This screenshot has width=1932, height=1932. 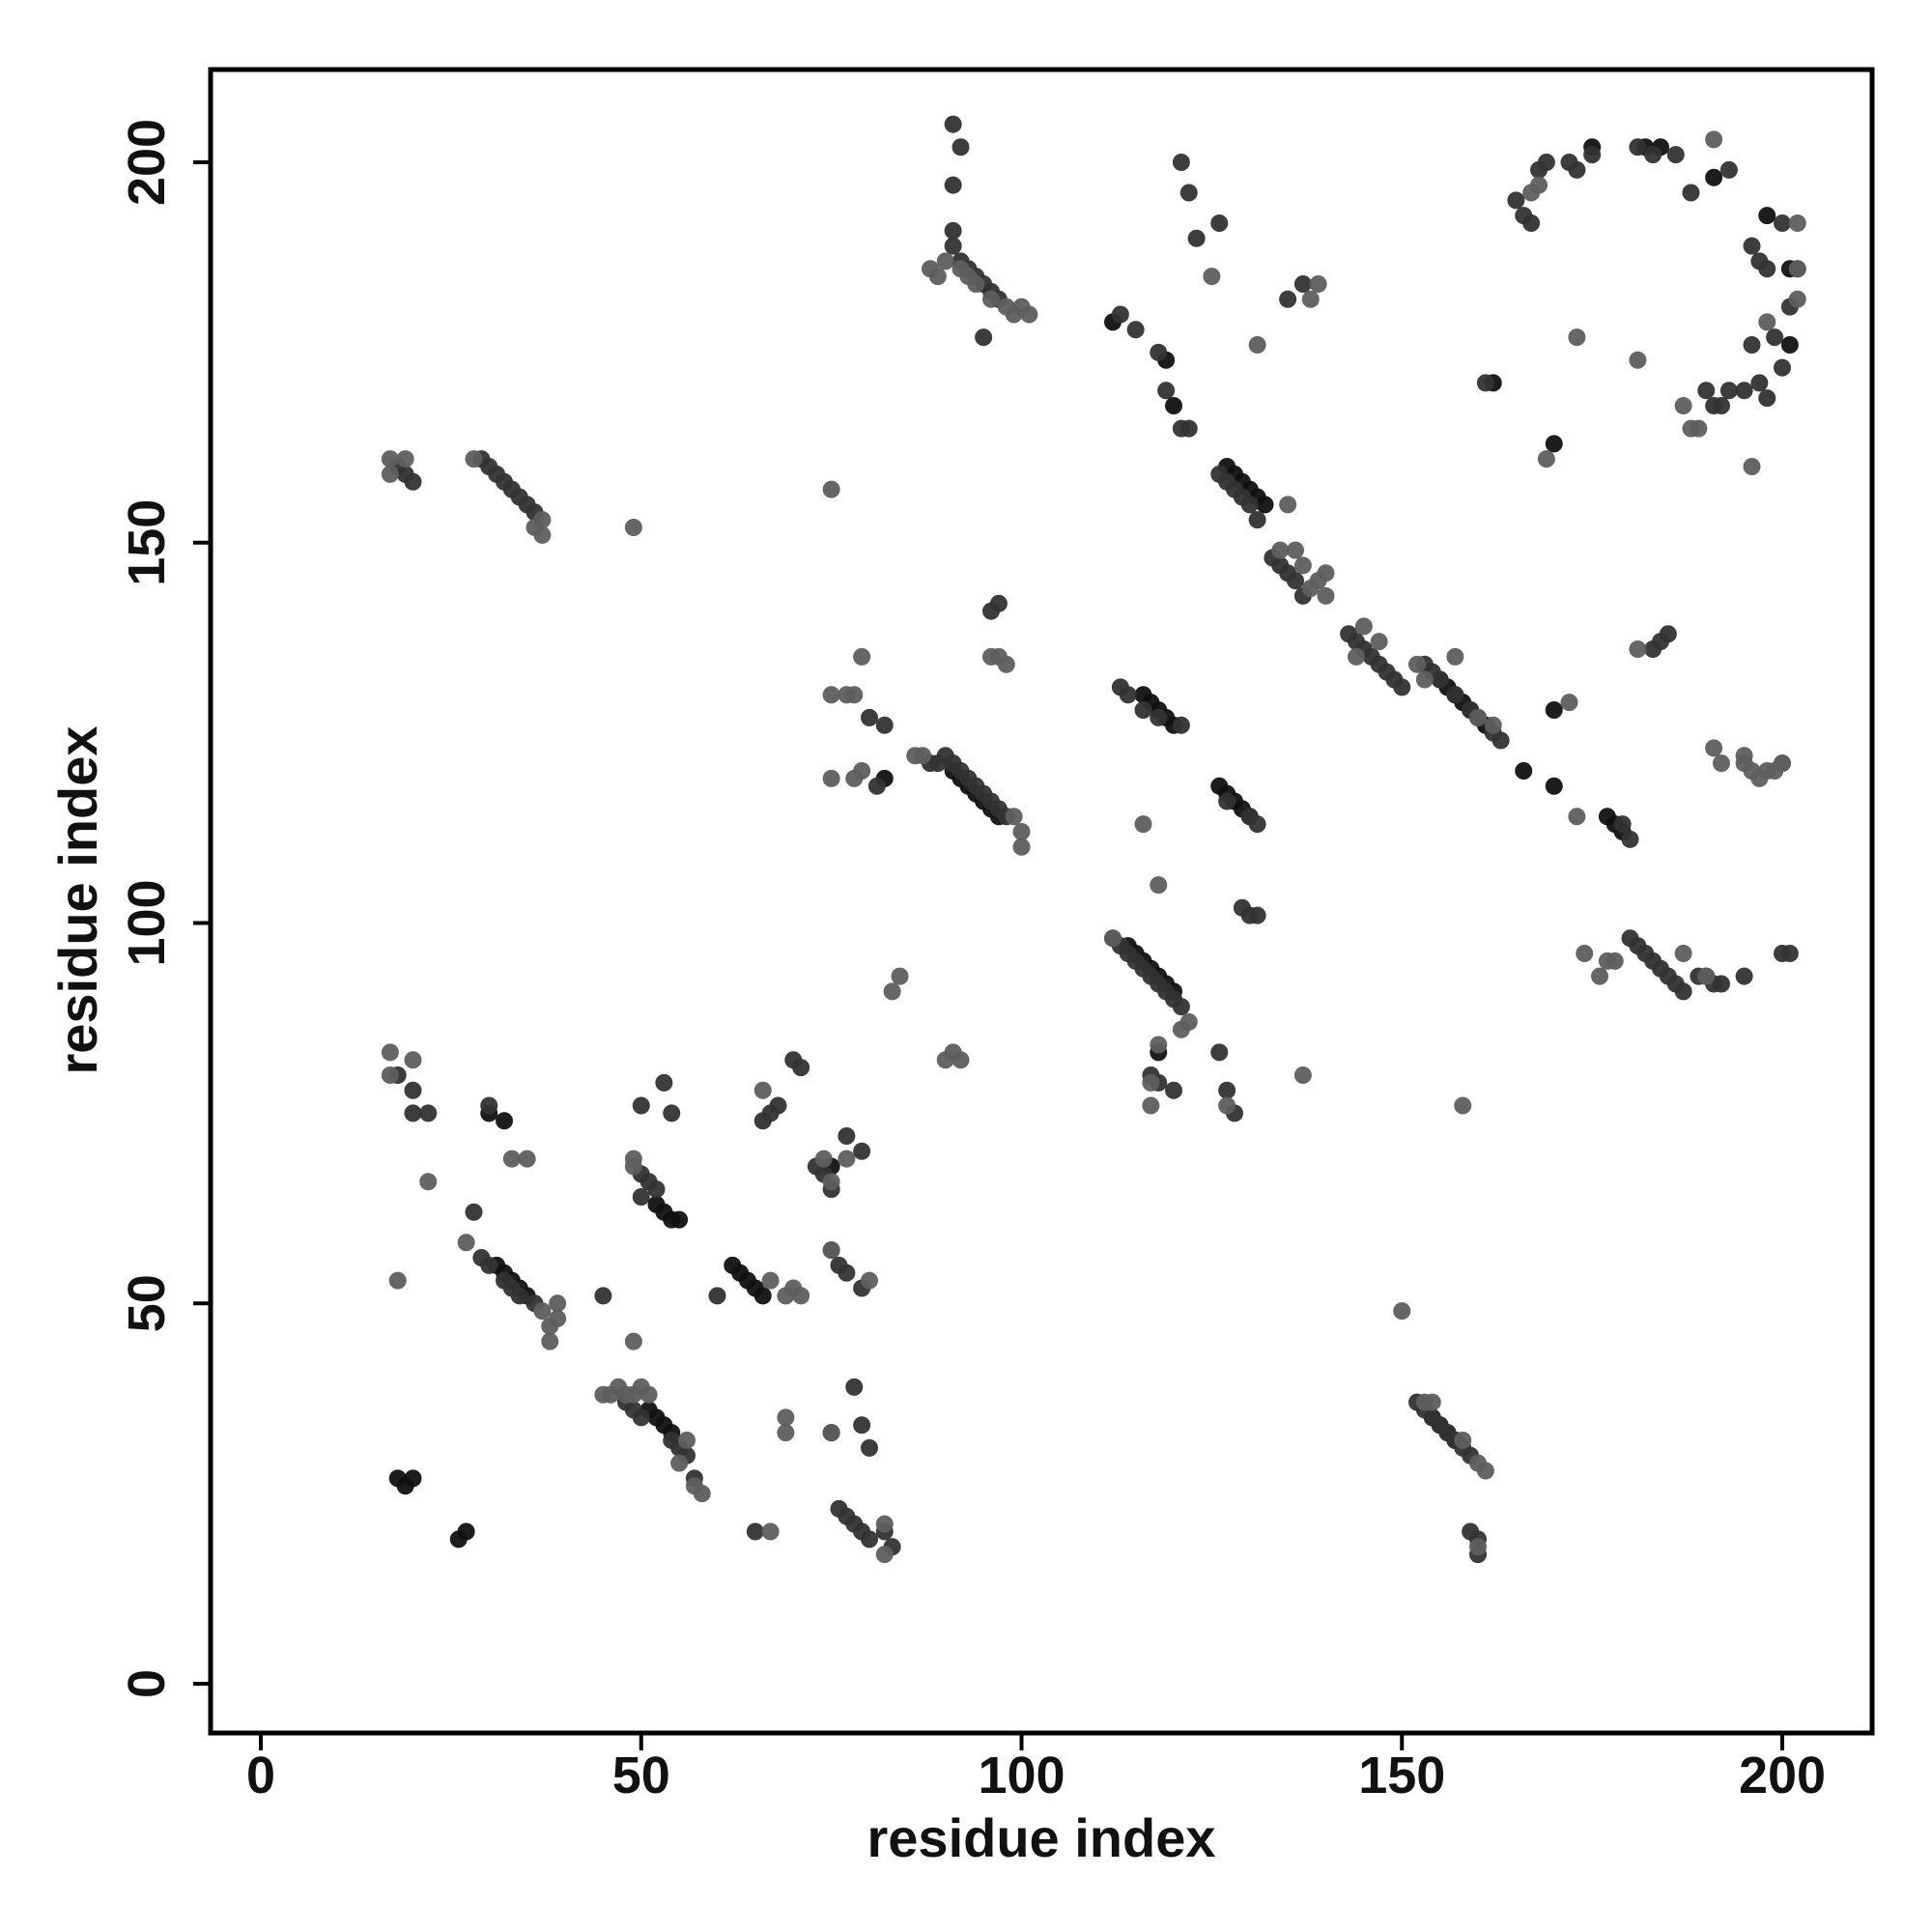 What do you see at coordinates (147, 162) in the screenshot?
I see `y-tick-label: 200` at bounding box center [147, 162].